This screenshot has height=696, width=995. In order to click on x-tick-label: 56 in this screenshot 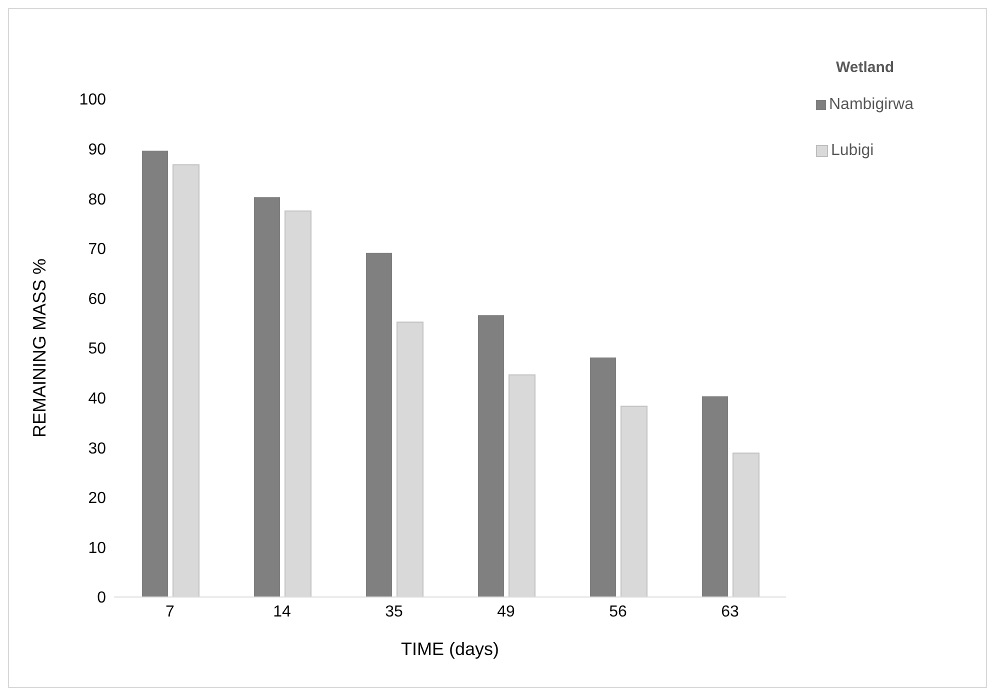, I will do `click(618, 611)`.